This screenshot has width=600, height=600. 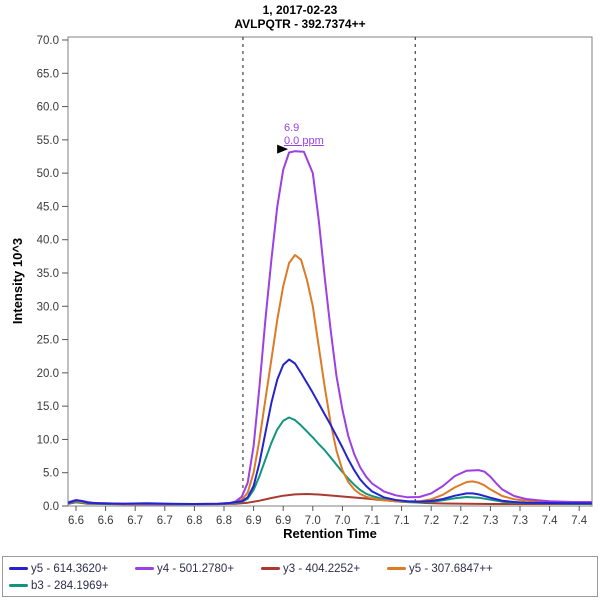 I want to click on legend-item-label: y4 - 501.2780+, so click(x=196, y=568).